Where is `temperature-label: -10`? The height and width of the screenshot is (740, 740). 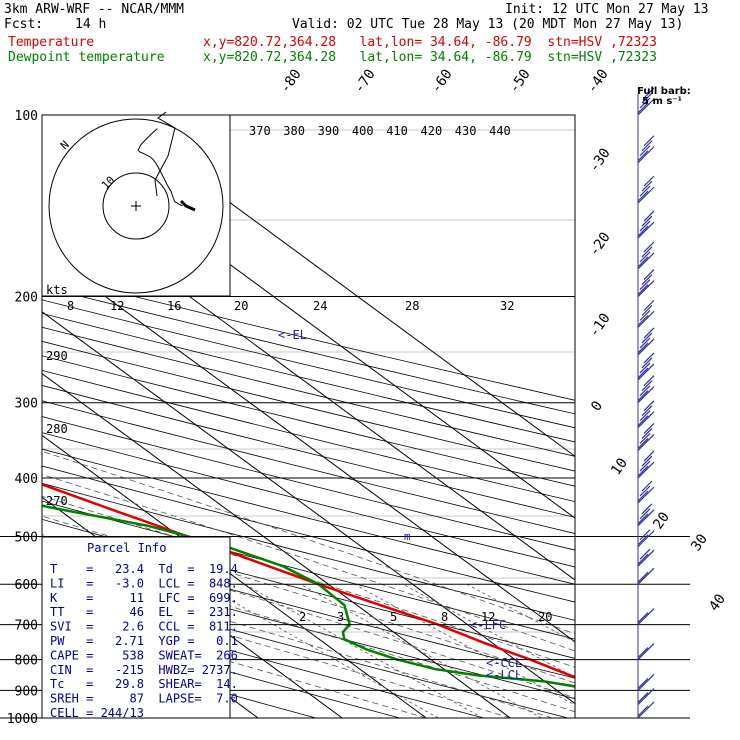 temperature-label: -10 is located at coordinates (600, 325).